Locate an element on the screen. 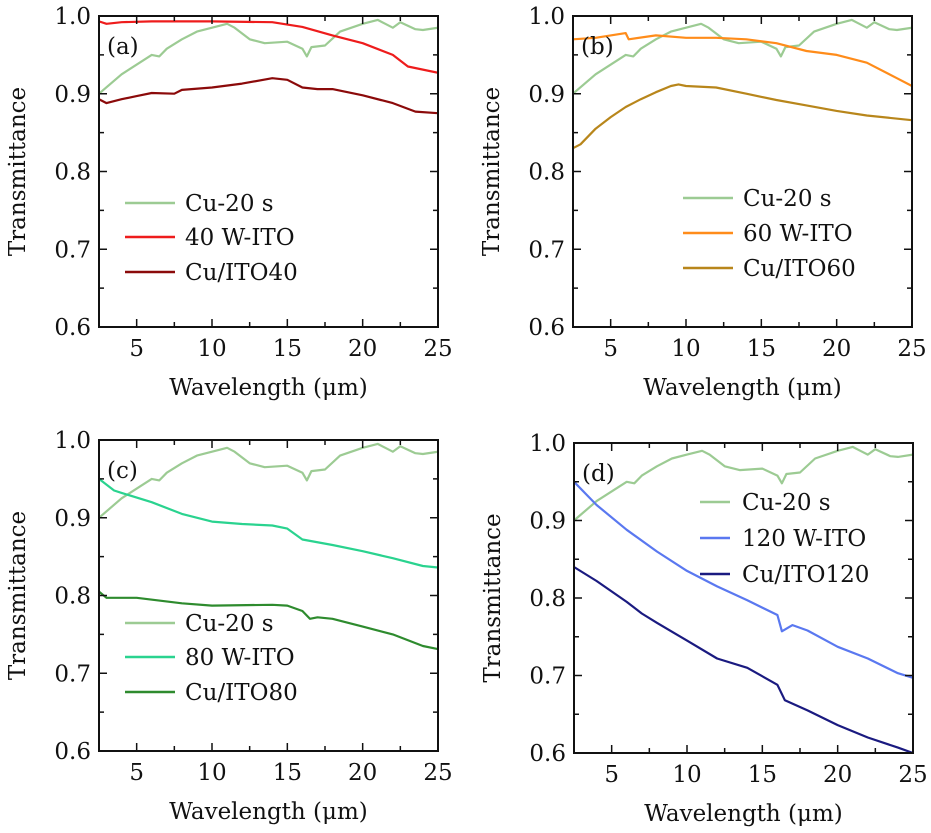 This screenshot has height=833, width=931. series-line-60-w-ito is located at coordinates (742, 59).